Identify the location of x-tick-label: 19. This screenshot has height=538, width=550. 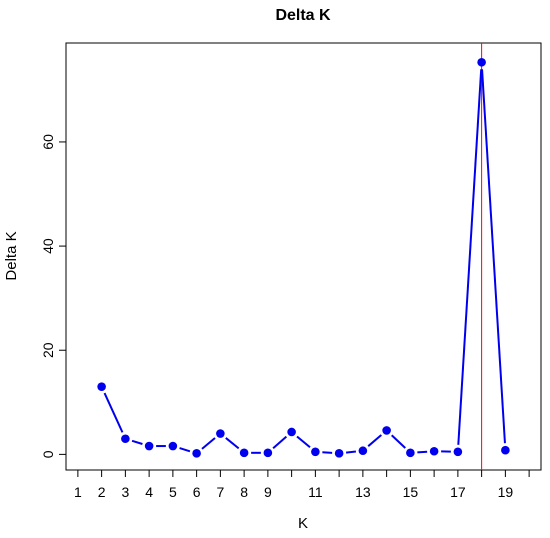
(506, 492).